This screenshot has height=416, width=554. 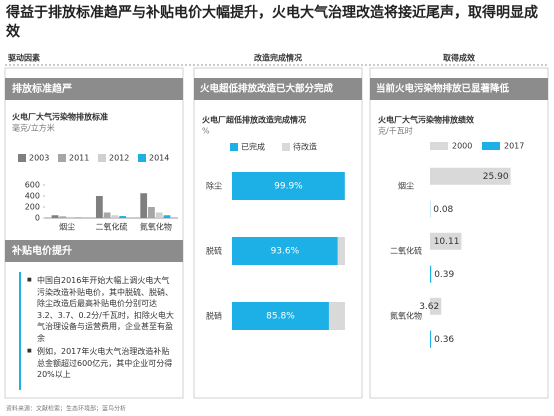 What do you see at coordinates (37, 218) in the screenshot?
I see `y-tick-label: 0` at bounding box center [37, 218].